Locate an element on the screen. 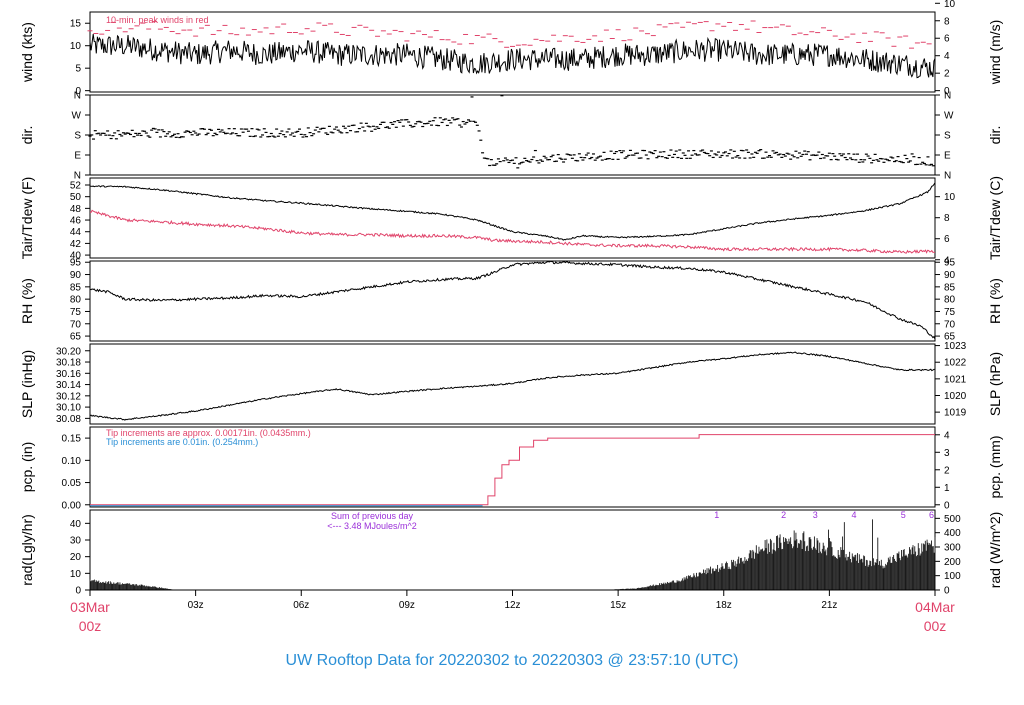 The height and width of the screenshot is (705, 1024). wind-left-tick-label: 0 is located at coordinates (78, 91).